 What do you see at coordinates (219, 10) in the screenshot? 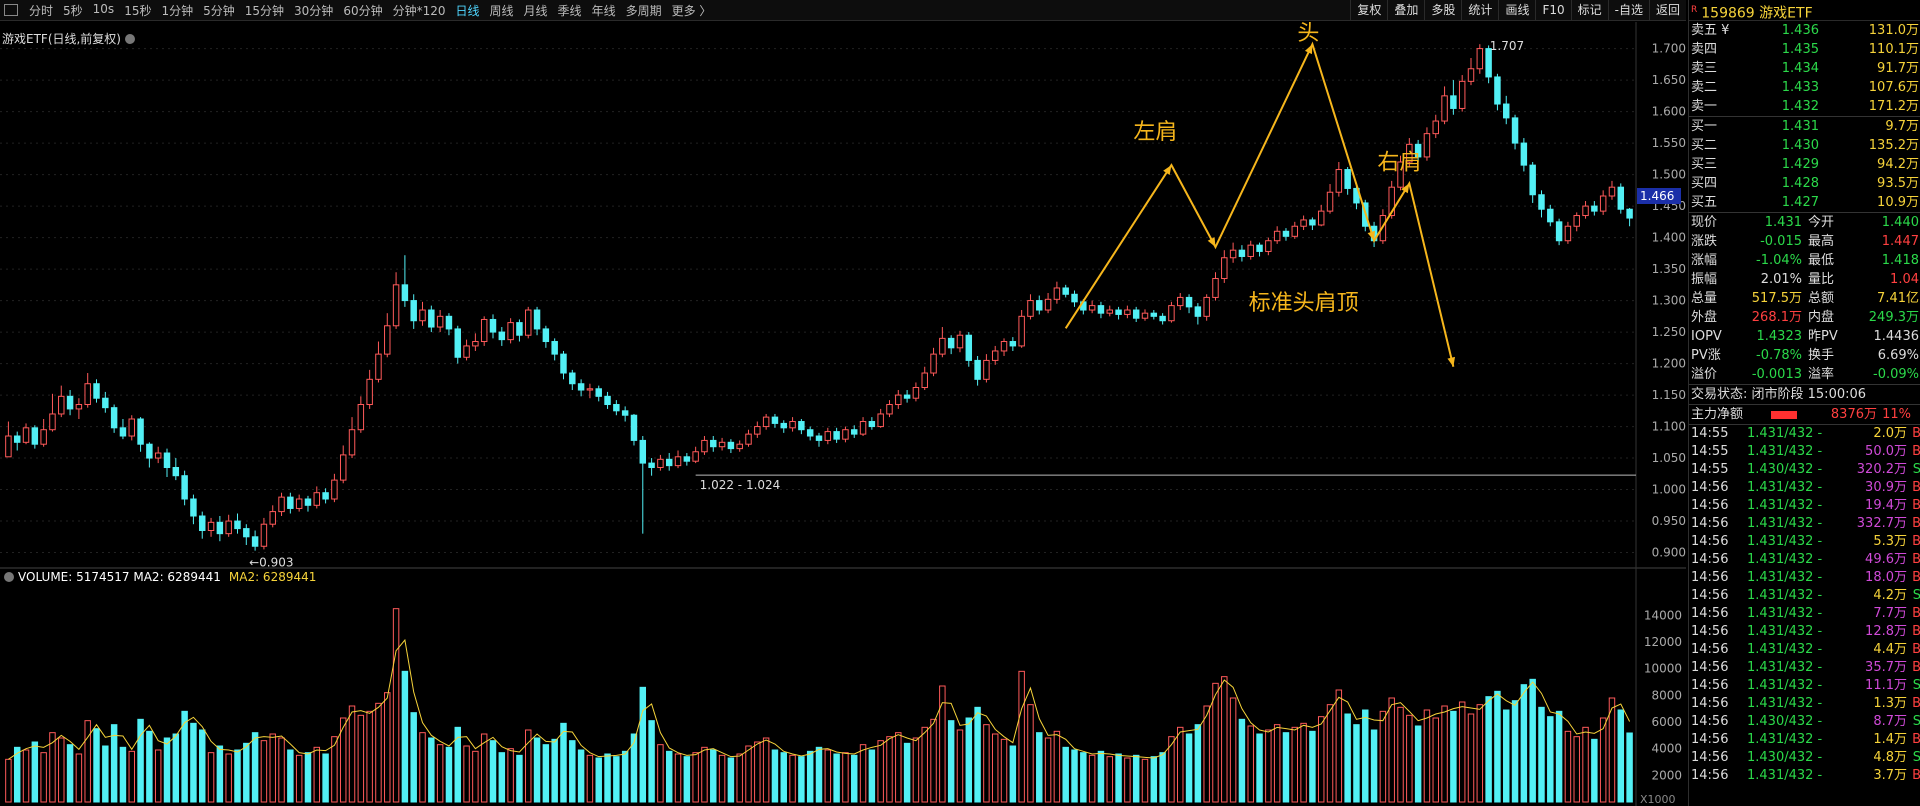
I see `period-tab: 5分钟` at bounding box center [219, 10].